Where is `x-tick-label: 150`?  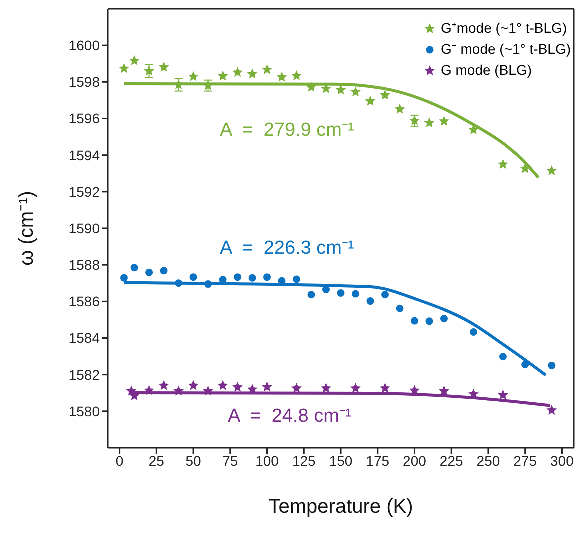
x-tick-label: 150 is located at coordinates (341, 460).